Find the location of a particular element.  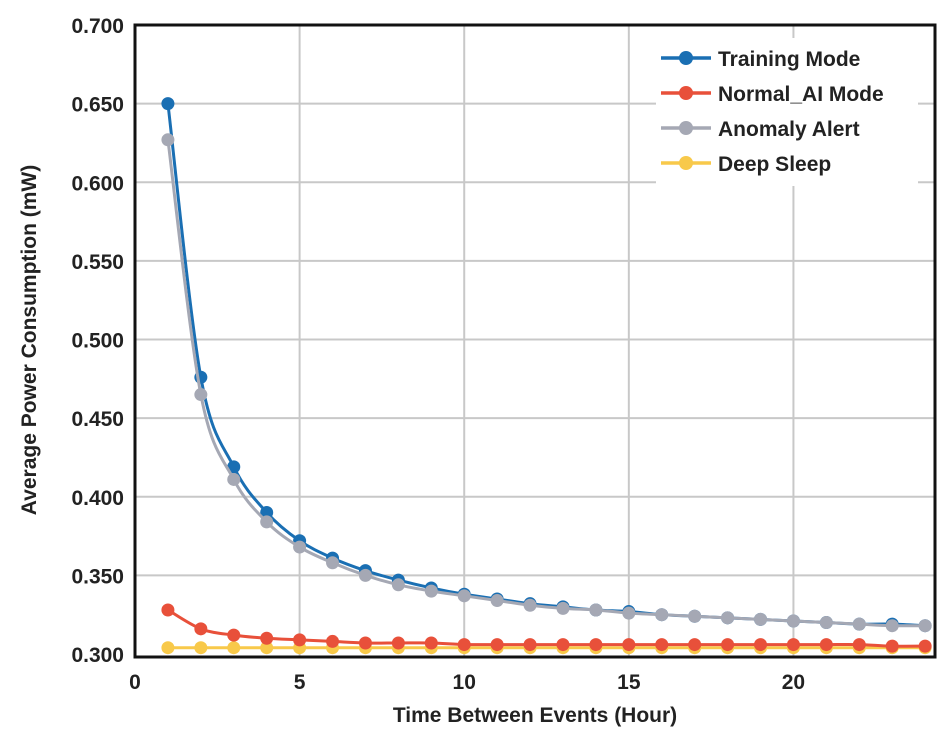

y-tick-label: 0.650 is located at coordinates (97, 105).